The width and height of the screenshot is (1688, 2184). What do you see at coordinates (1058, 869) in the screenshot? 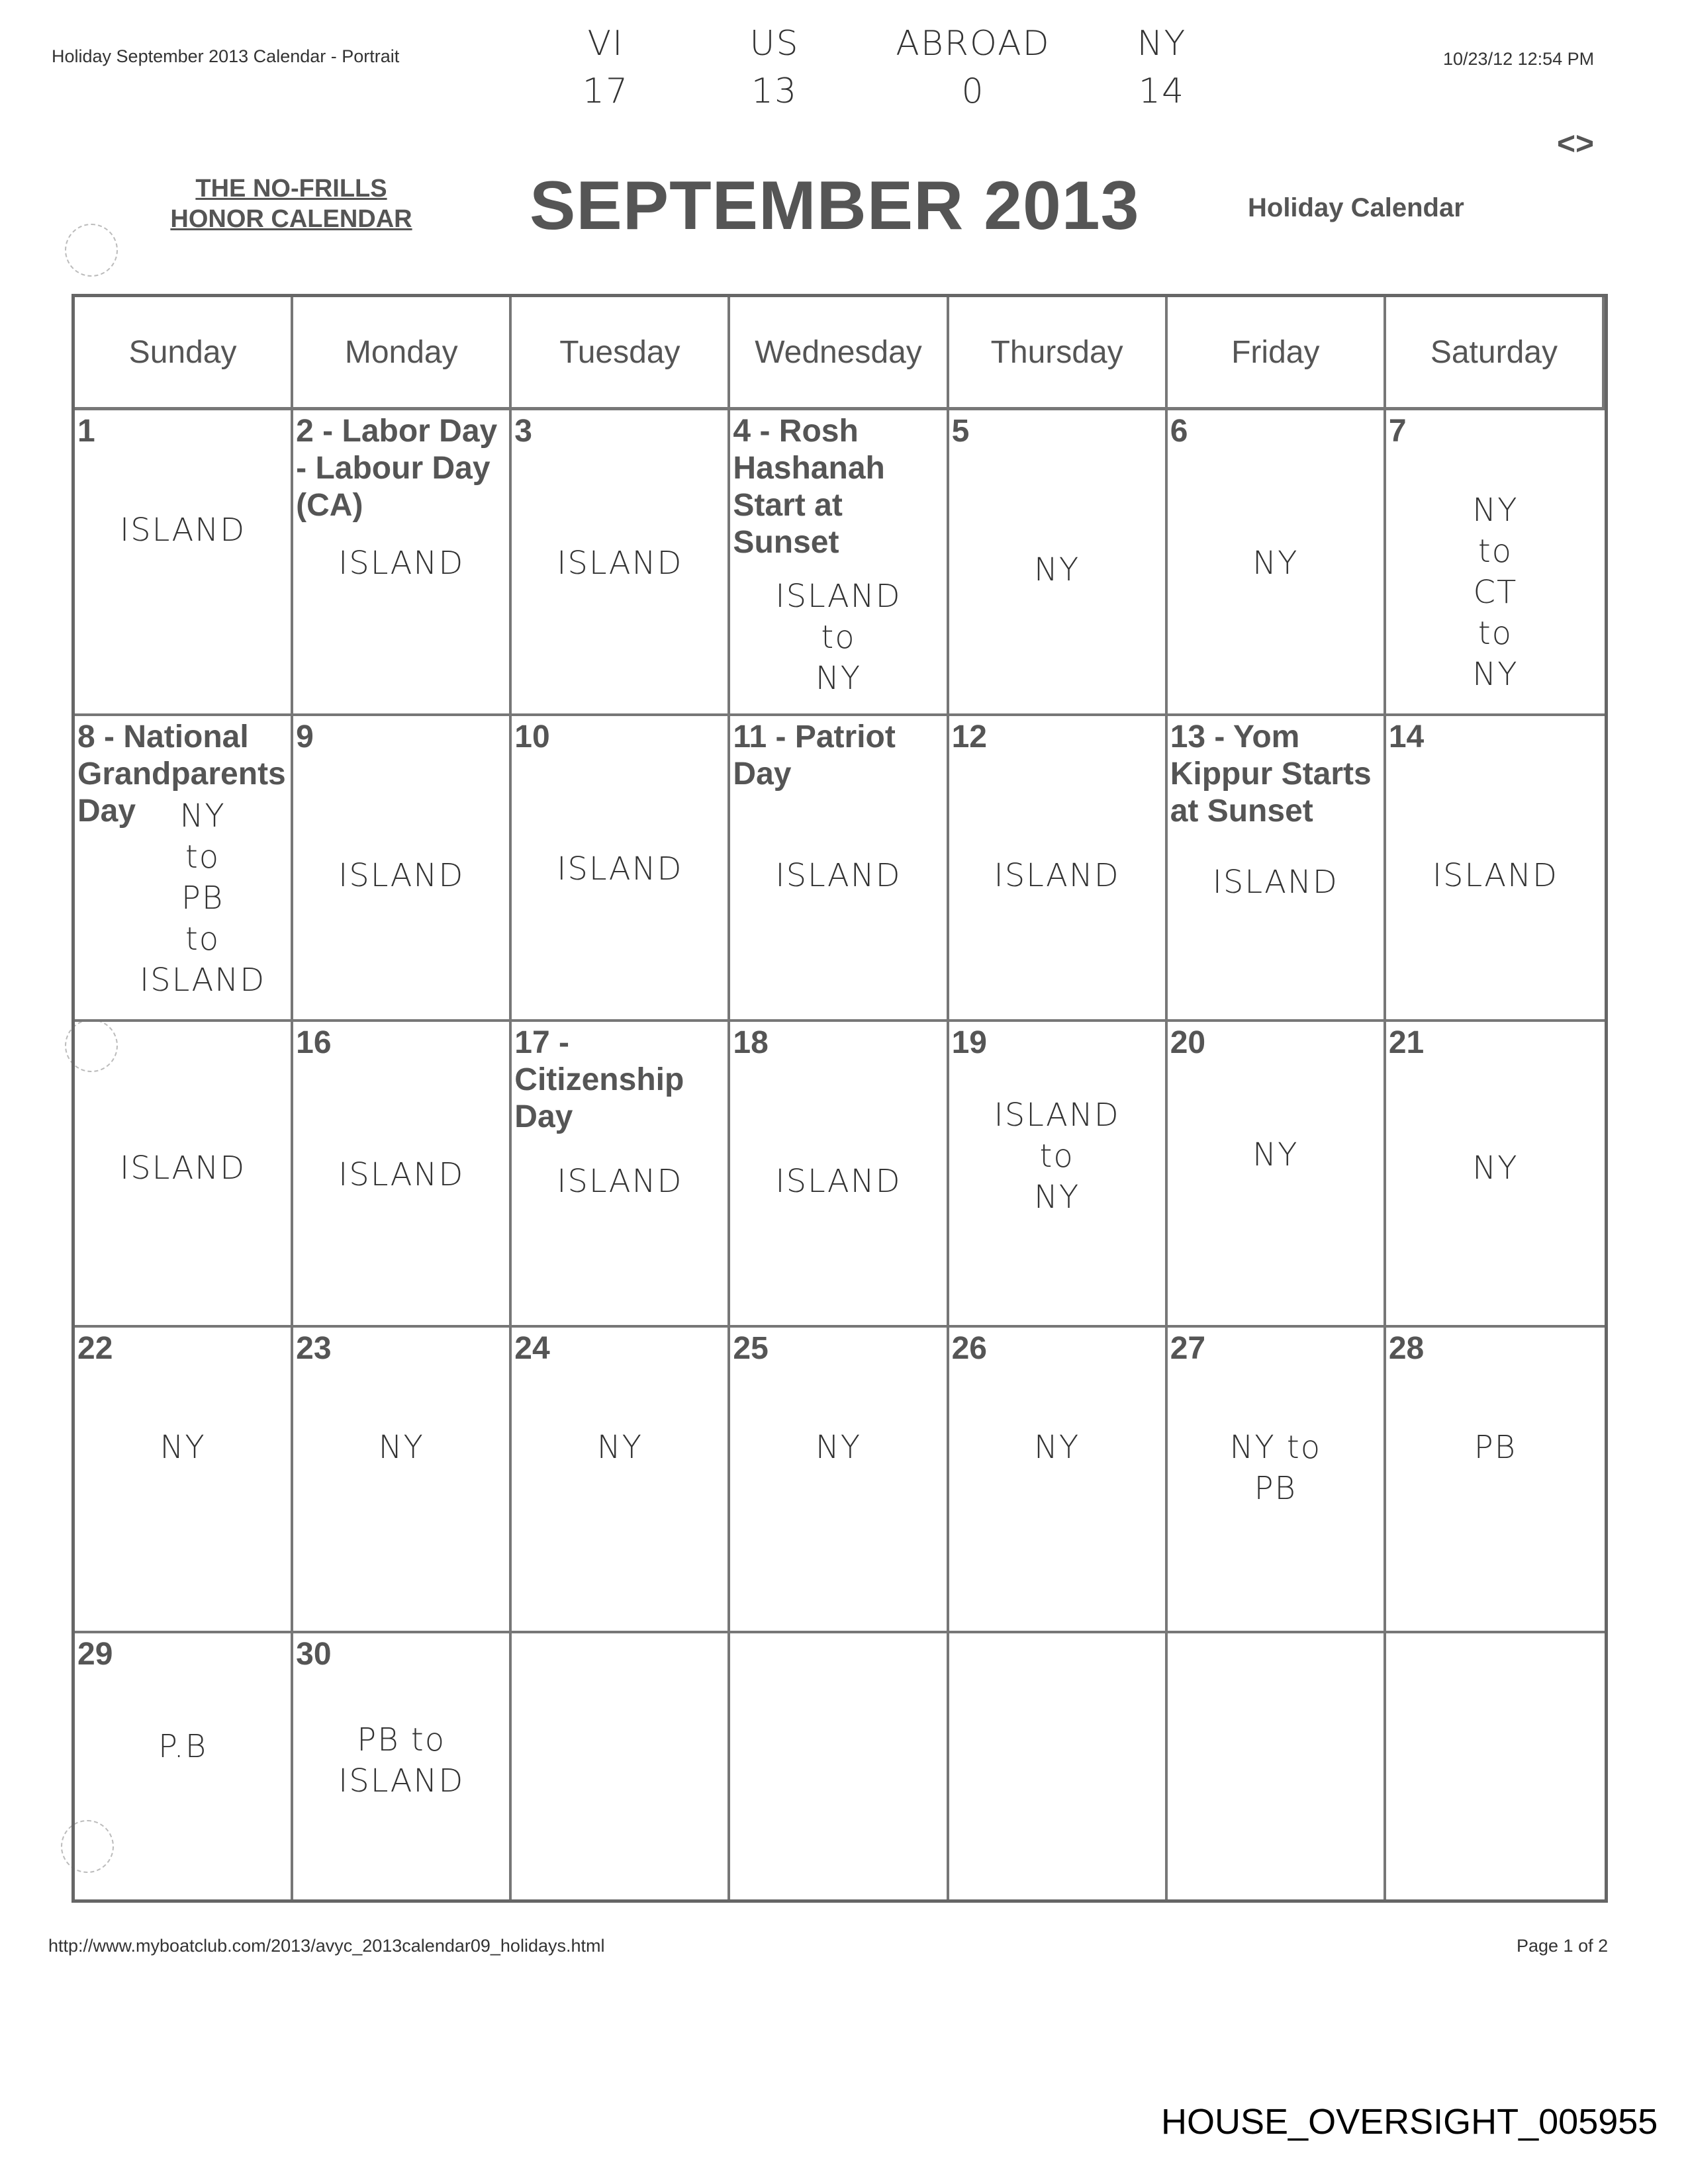
I see `day-cell: 12 ISLAND` at bounding box center [1058, 869].